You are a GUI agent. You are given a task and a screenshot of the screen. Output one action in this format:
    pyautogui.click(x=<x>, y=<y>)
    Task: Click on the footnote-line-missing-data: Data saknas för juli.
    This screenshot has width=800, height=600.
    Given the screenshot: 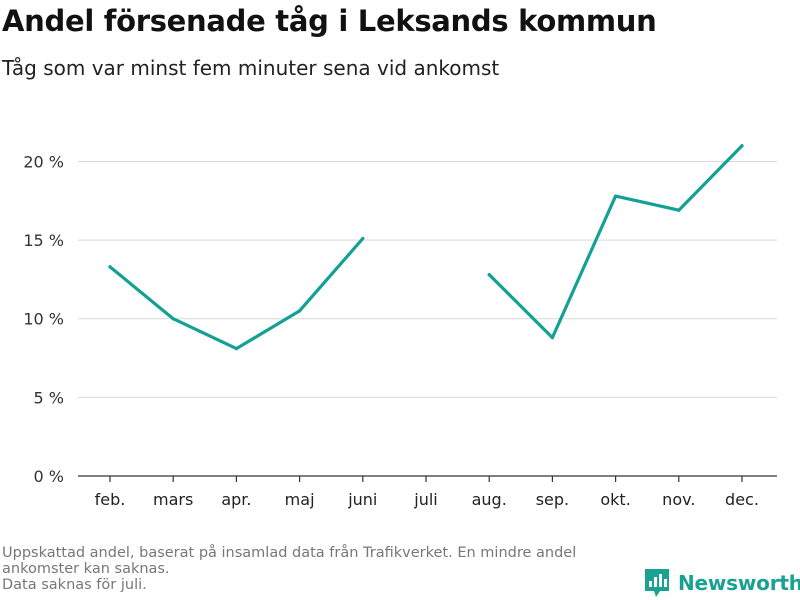 What is the action you would take?
    pyautogui.click(x=74, y=585)
    